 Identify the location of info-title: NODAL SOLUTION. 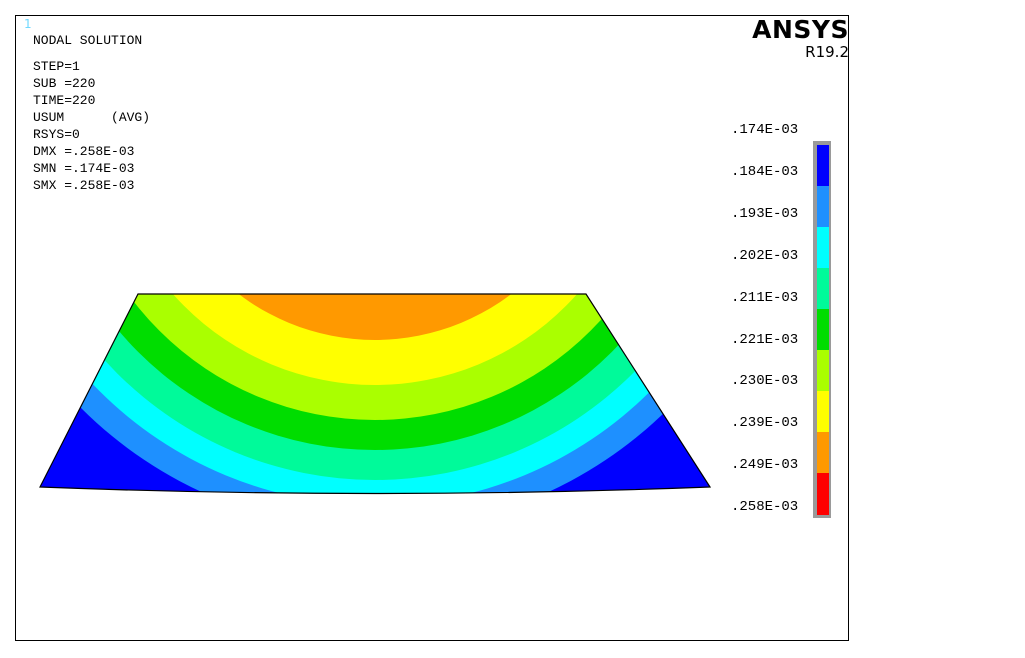
(88, 40).